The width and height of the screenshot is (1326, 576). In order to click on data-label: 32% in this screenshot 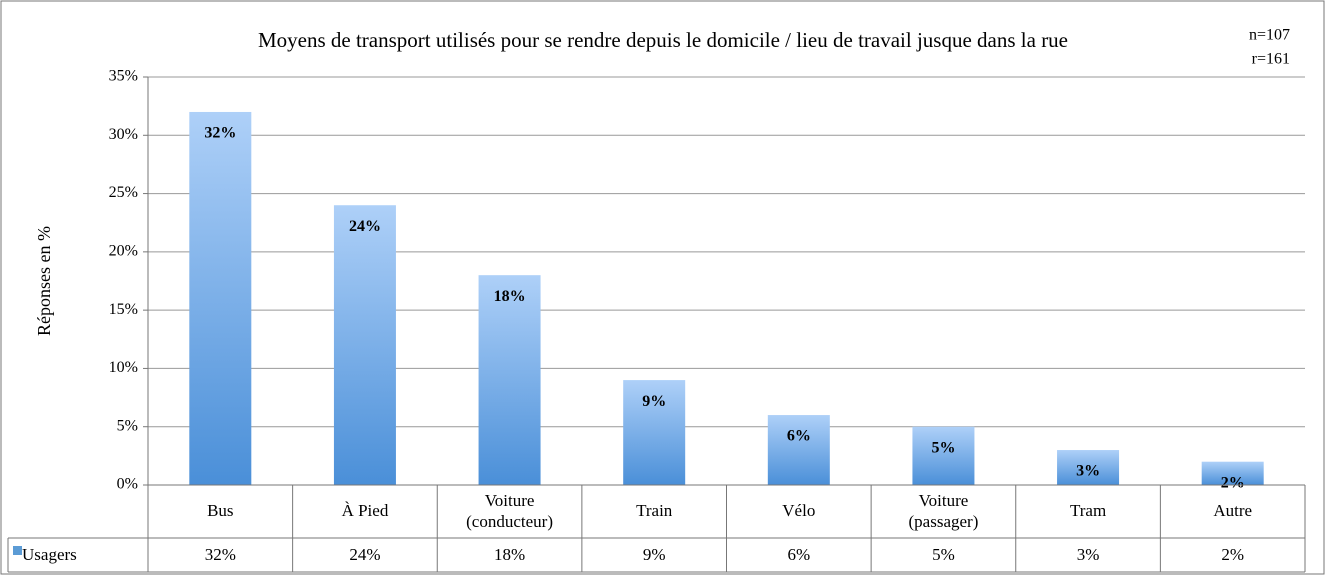, I will do `click(220, 133)`.